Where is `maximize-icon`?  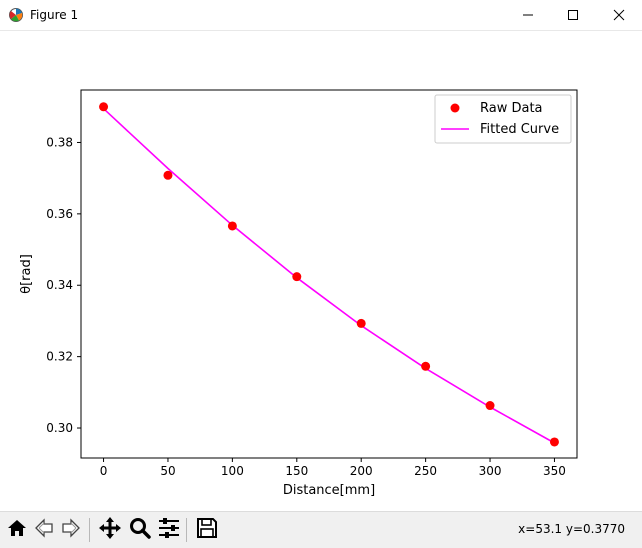
maximize-icon is located at coordinates (573, 15).